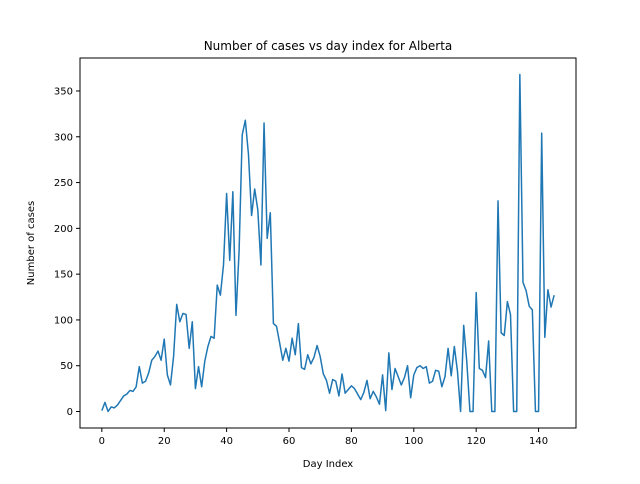 The image size is (640, 484). I want to click on x-tick-label: 20, so click(164, 441).